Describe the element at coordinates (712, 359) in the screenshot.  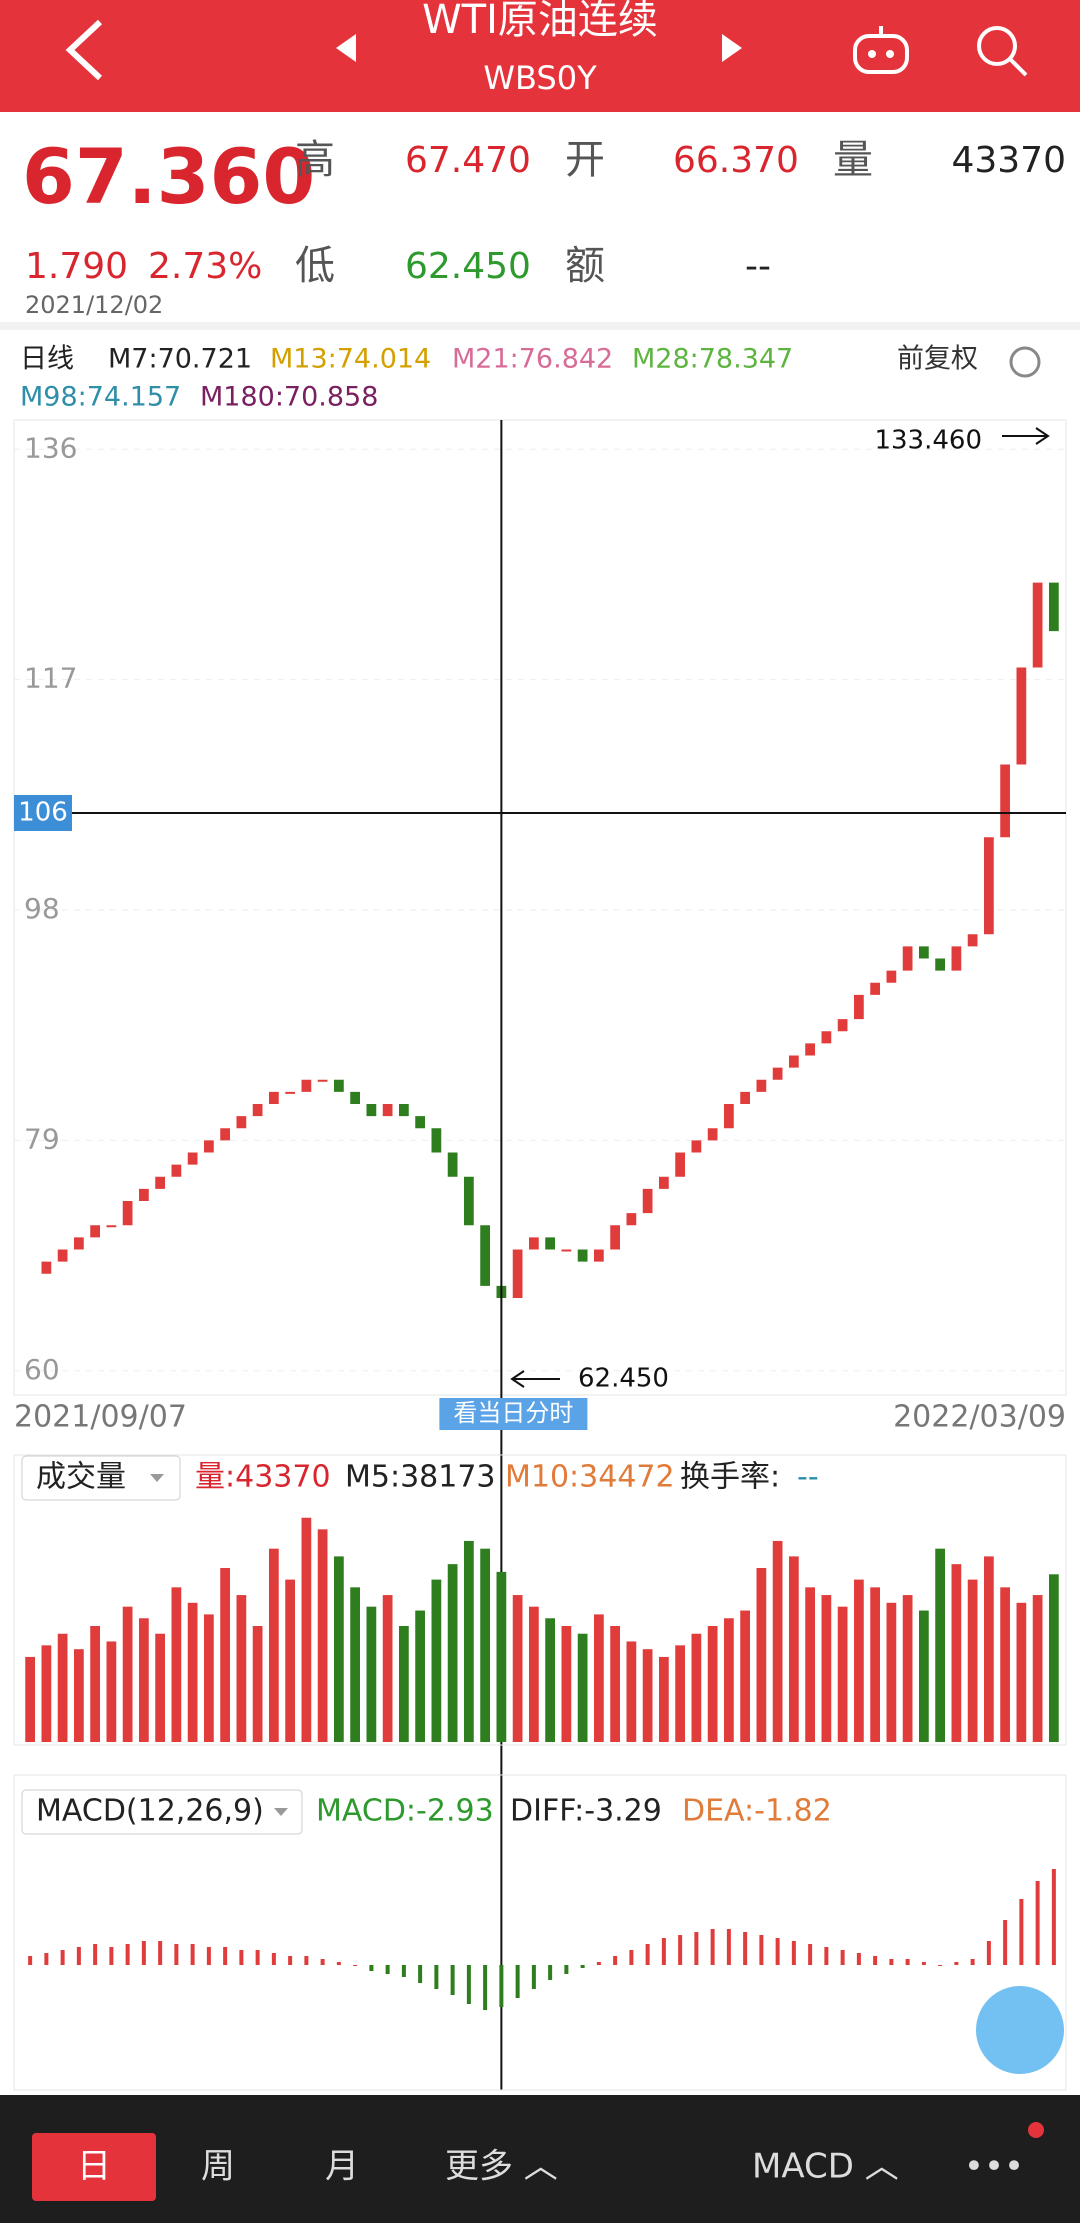
I see `ma-value: M28:78.347` at that location.